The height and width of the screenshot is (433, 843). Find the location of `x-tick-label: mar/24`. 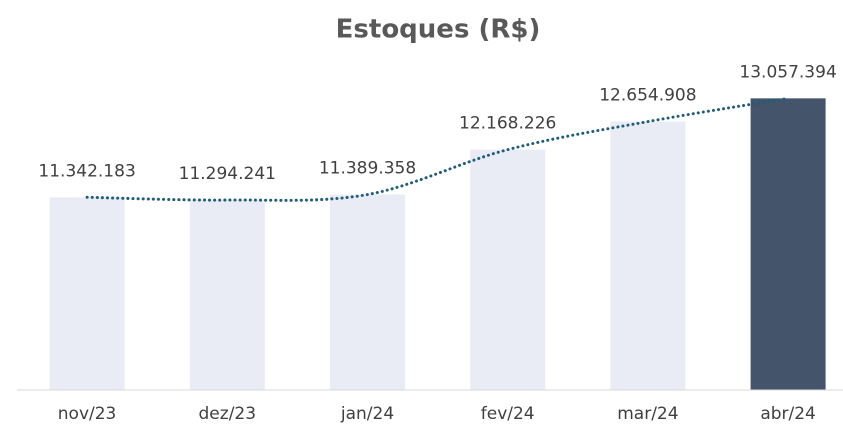

x-tick-label: mar/24 is located at coordinates (647, 414).